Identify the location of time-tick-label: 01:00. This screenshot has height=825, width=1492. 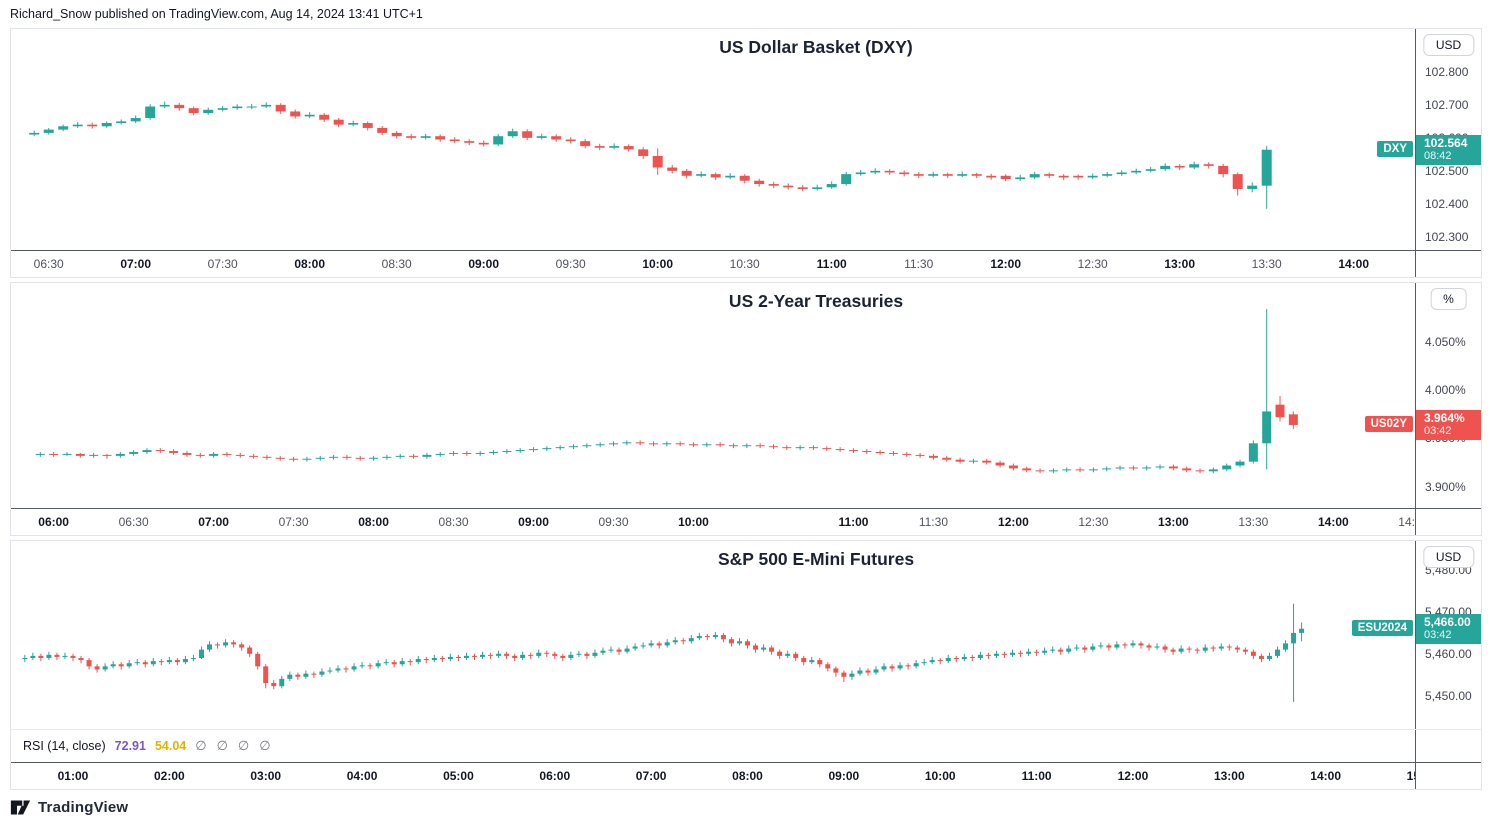
(73, 776).